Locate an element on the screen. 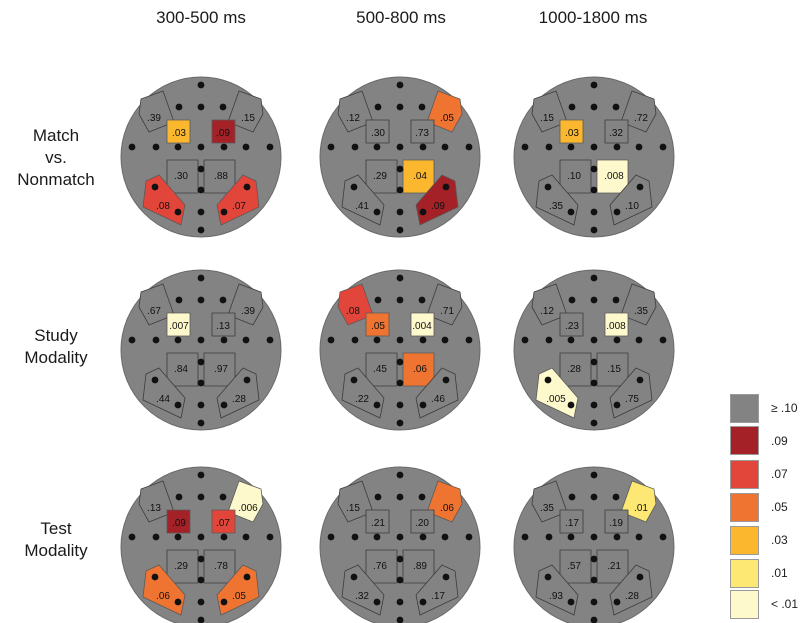  region-value-label: .35 is located at coordinates (547, 508).